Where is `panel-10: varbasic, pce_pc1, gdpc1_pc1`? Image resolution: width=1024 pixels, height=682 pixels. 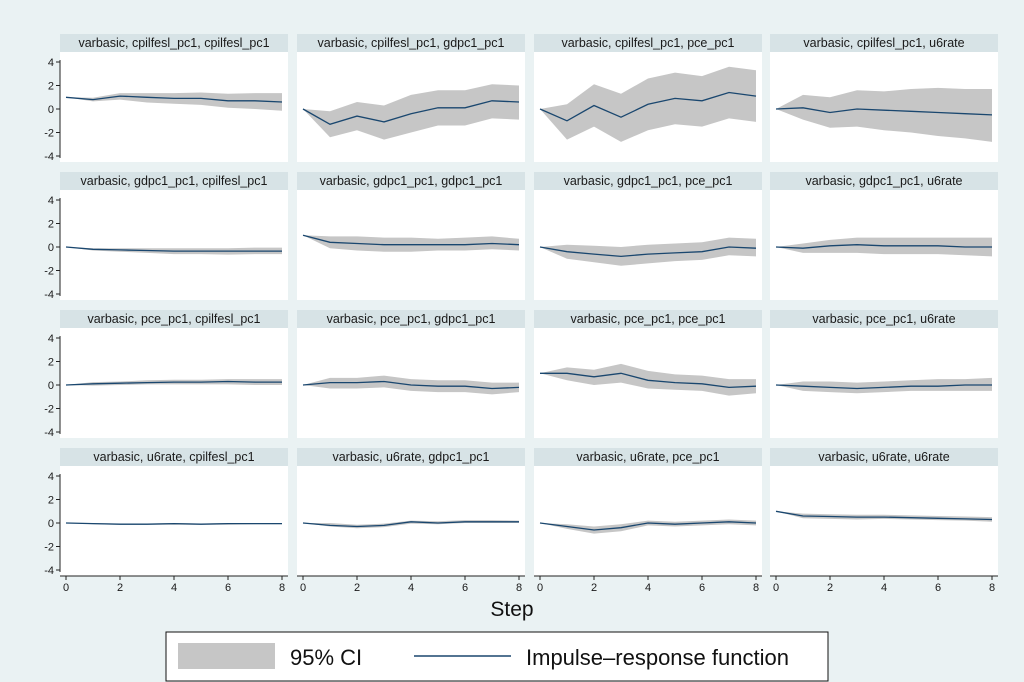 panel-10: varbasic, pce_pc1, gdpc1_pc1 is located at coordinates (411, 374).